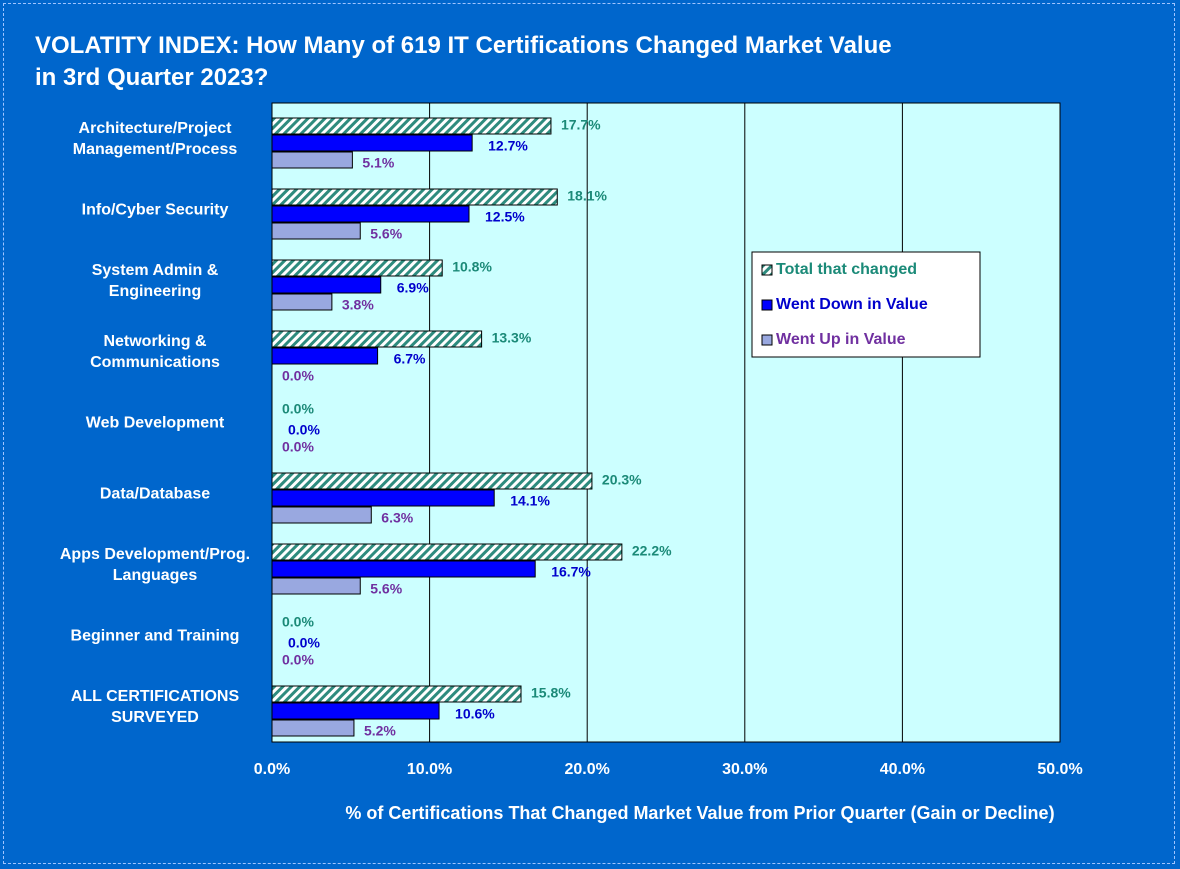 The width and height of the screenshot is (1180, 869). What do you see at coordinates (155, 351) in the screenshot?
I see `y-tick-label: Networking & Communications` at bounding box center [155, 351].